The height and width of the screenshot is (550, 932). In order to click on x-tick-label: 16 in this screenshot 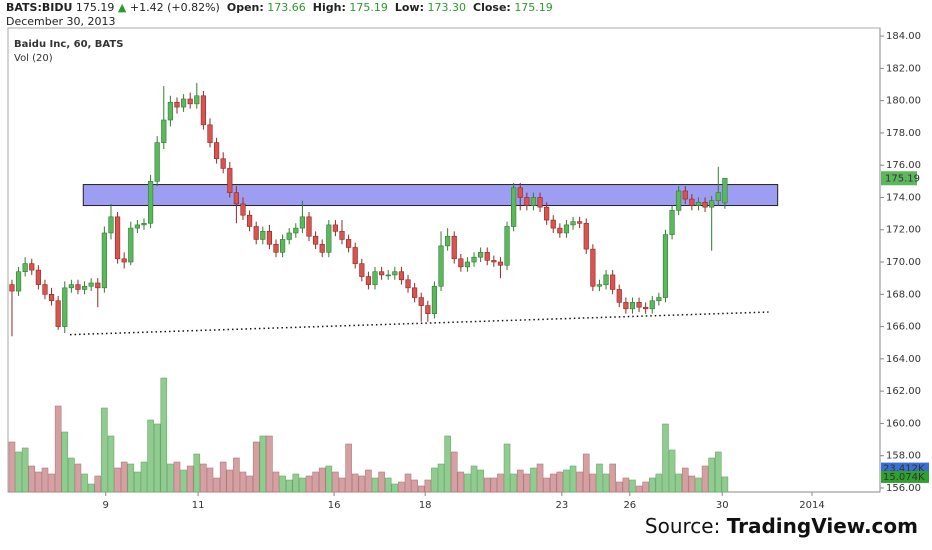, I will do `click(334, 505)`.